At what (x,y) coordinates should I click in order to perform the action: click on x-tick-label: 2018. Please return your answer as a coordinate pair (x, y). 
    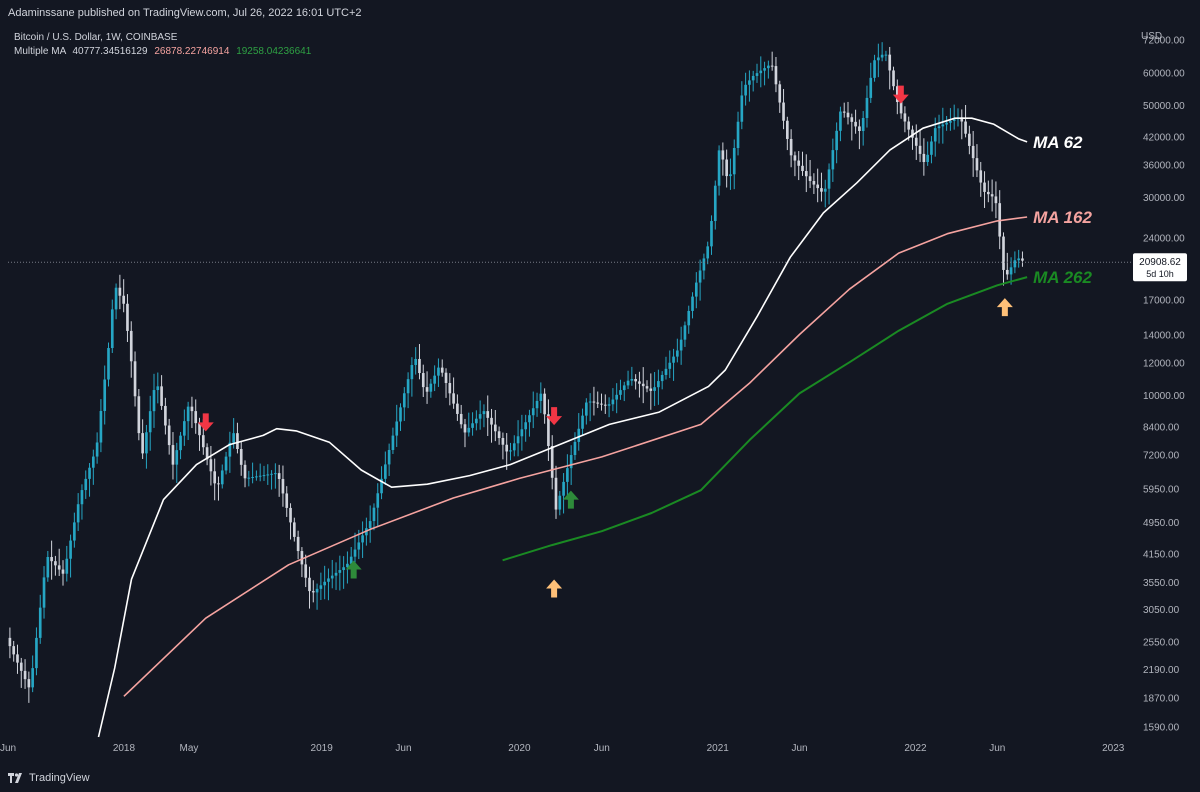
    Looking at the image, I should click on (124, 748).